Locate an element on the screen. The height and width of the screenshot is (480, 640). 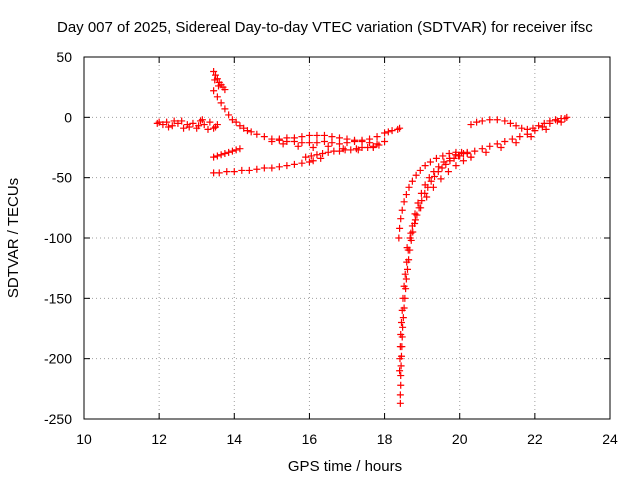
x-tick-label: 10 is located at coordinates (84, 439).